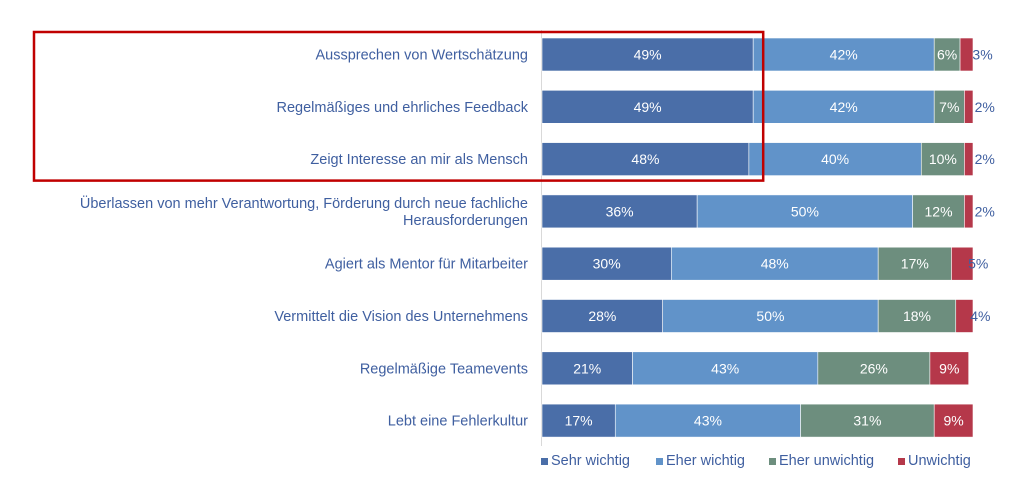 This screenshot has width=1012, height=504. What do you see at coordinates (590, 461) in the screenshot?
I see `legend-label: Sehr wichtig` at bounding box center [590, 461].